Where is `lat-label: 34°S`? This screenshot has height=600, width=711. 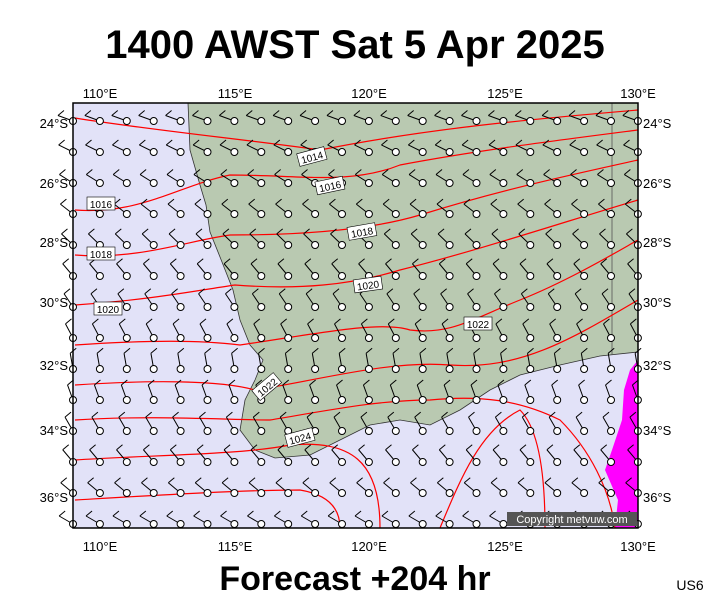
lat-label: 34°S is located at coordinates (54, 430).